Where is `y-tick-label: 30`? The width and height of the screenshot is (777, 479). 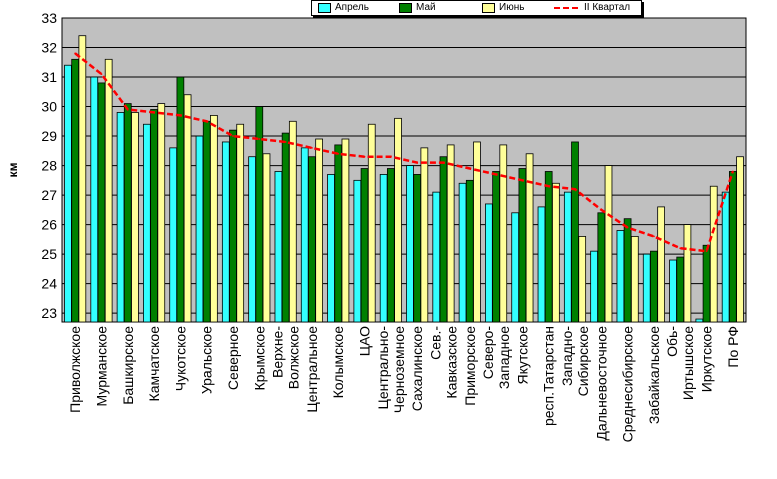 y-tick-label: 30 is located at coordinates (49, 107).